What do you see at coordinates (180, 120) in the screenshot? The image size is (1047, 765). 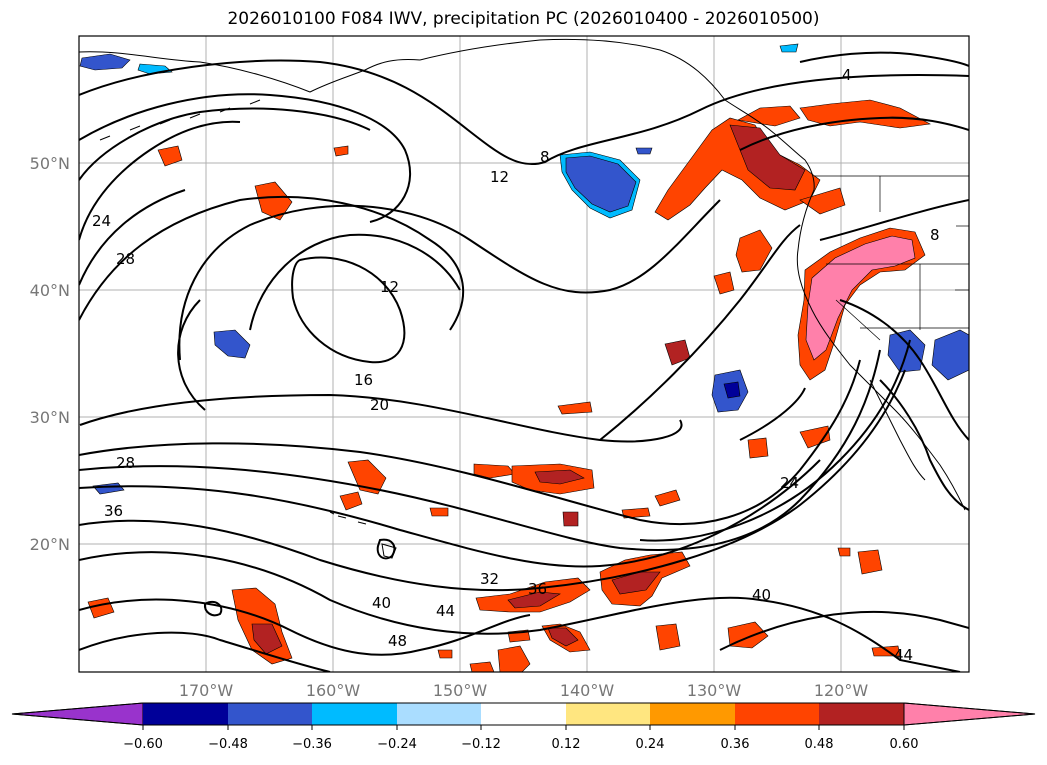 I see `aleutian-islands` at bounding box center [180, 120].